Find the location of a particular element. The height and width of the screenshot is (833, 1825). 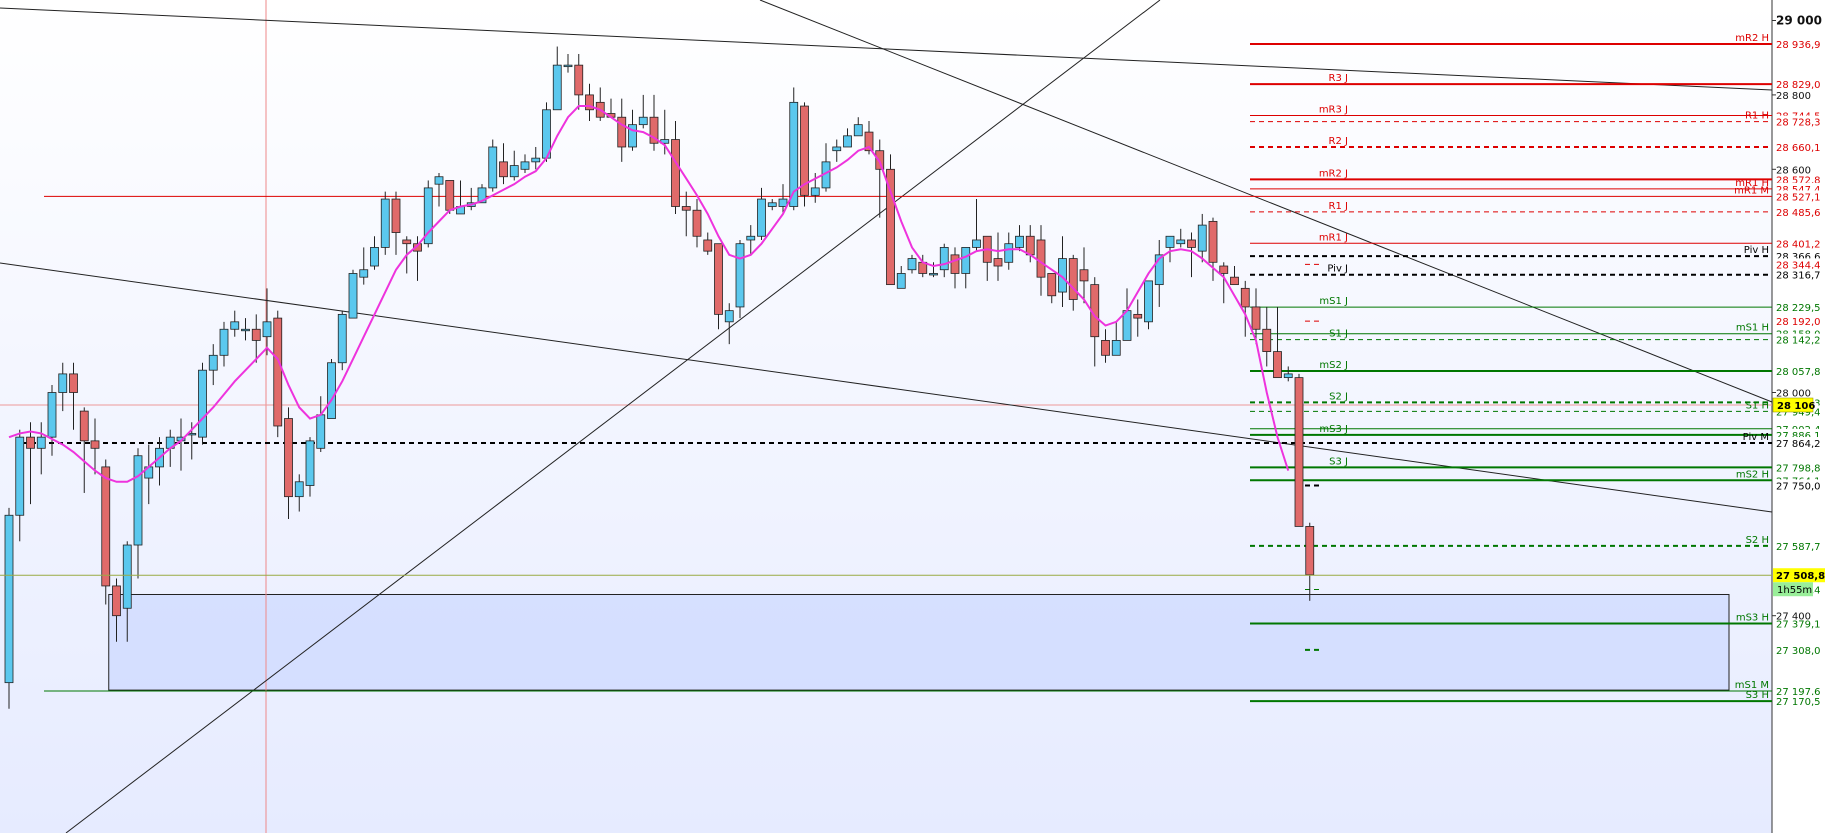

price-tag-value: 28 229,5 is located at coordinates (1798, 308).